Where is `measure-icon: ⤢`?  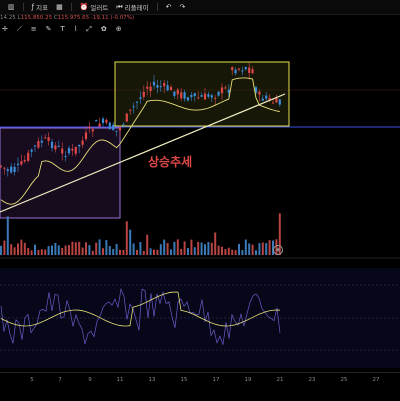
measure-icon: ⤢ is located at coordinates (89, 28).